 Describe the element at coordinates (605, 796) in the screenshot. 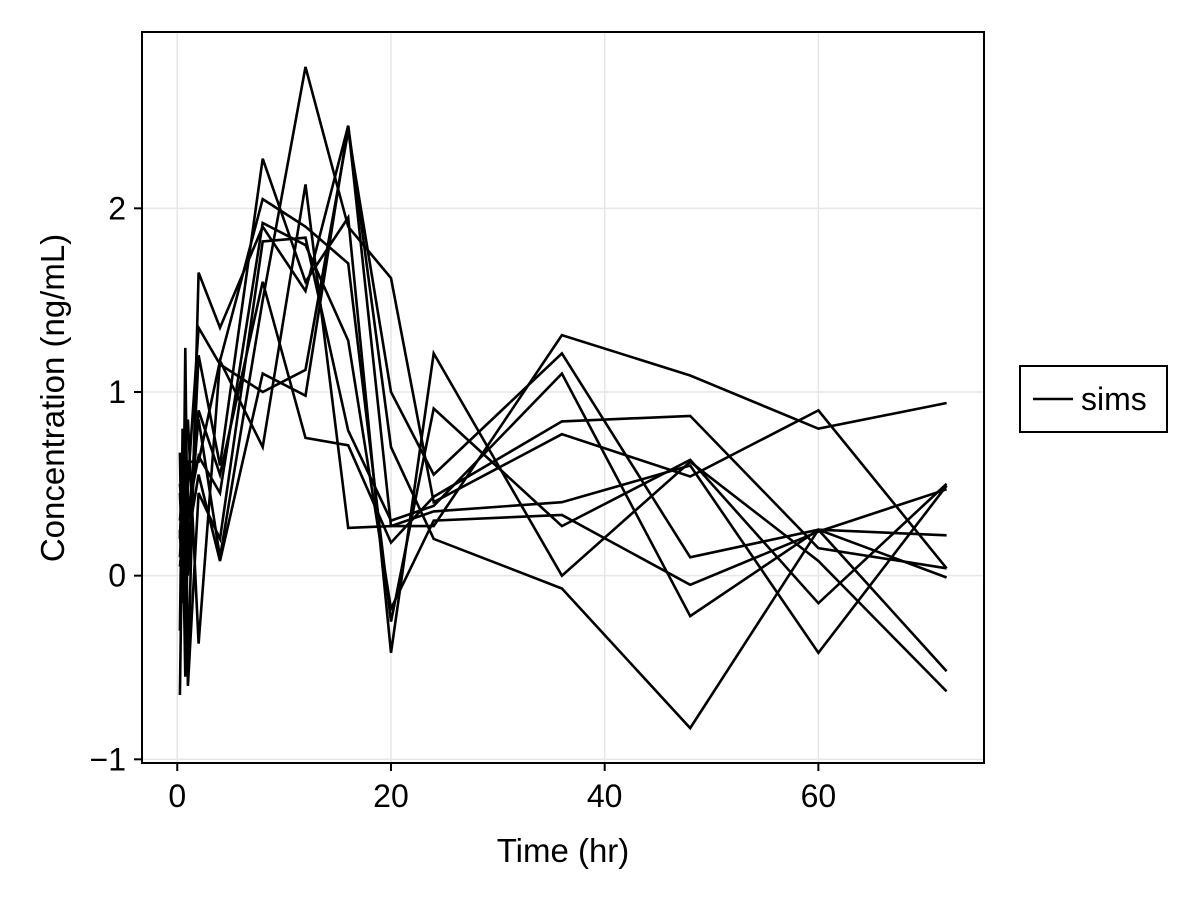

I see `x-tick-label: 40` at that location.